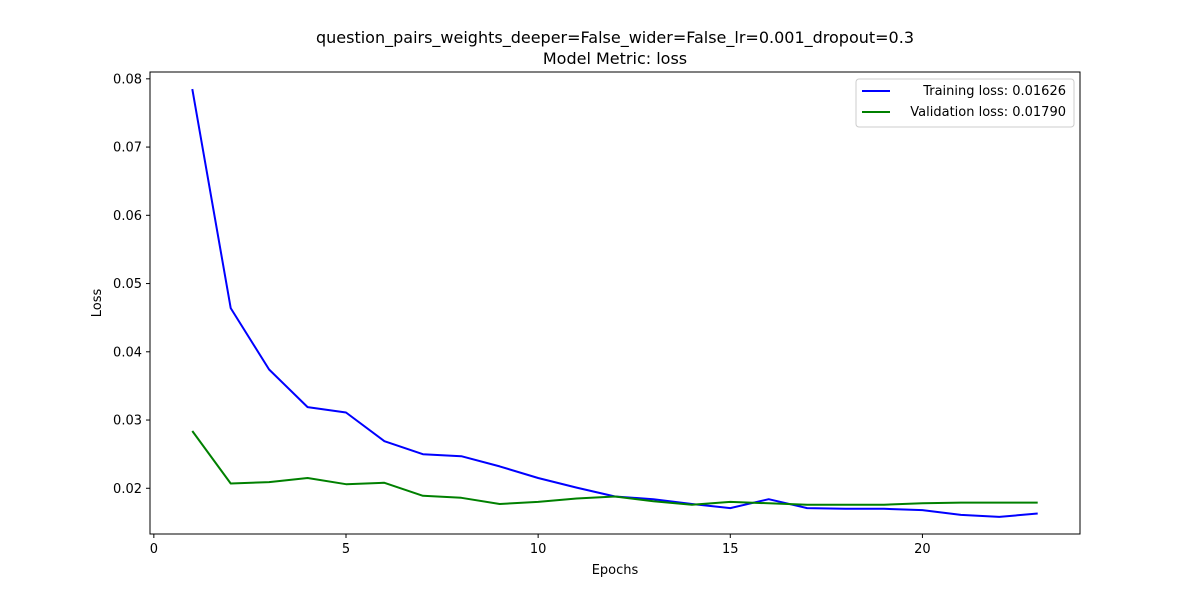 Image resolution: width=1200 pixels, height=600 pixels. What do you see at coordinates (922, 549) in the screenshot?
I see `x-tick-label: 20` at bounding box center [922, 549].